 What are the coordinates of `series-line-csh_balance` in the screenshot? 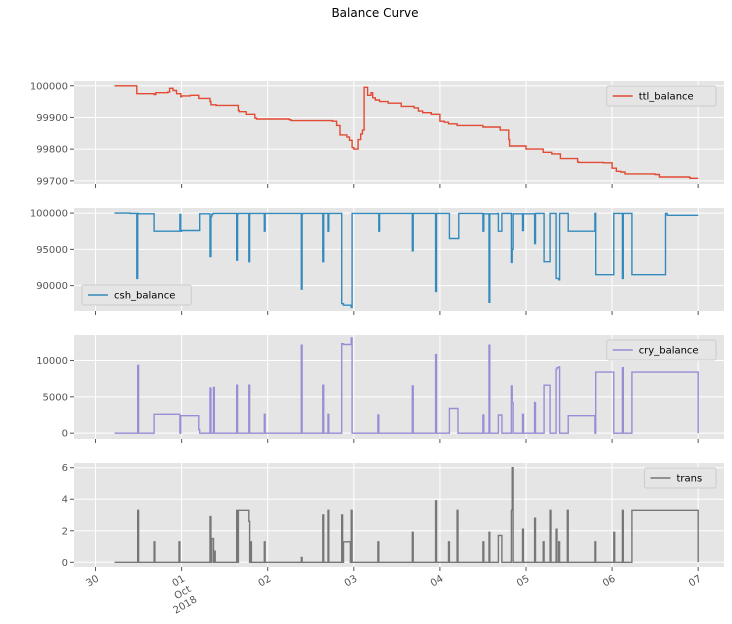 It's located at (406, 260).